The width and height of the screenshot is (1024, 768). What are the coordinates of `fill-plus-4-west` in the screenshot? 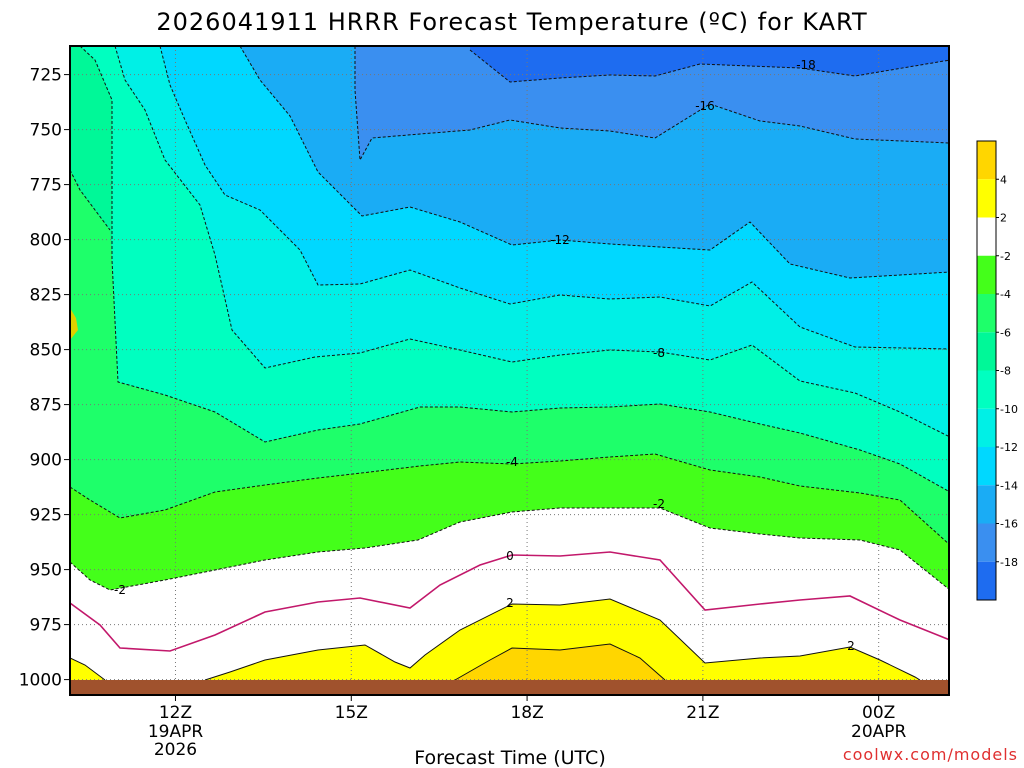 It's located at (87, 669).